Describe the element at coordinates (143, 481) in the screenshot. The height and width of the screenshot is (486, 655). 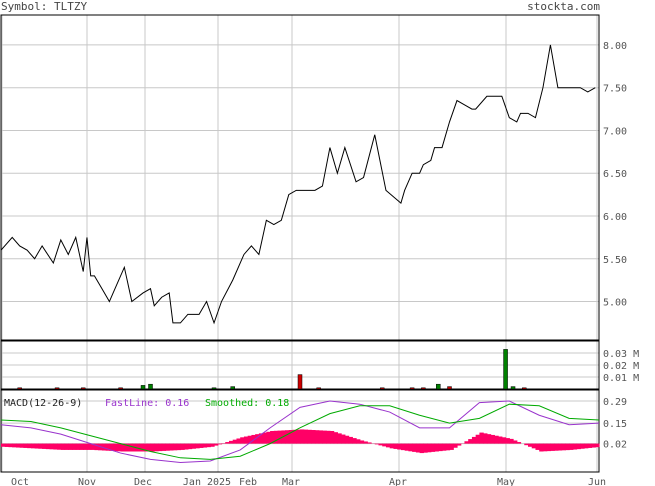
I see `x-tick-label: Dec` at that location.